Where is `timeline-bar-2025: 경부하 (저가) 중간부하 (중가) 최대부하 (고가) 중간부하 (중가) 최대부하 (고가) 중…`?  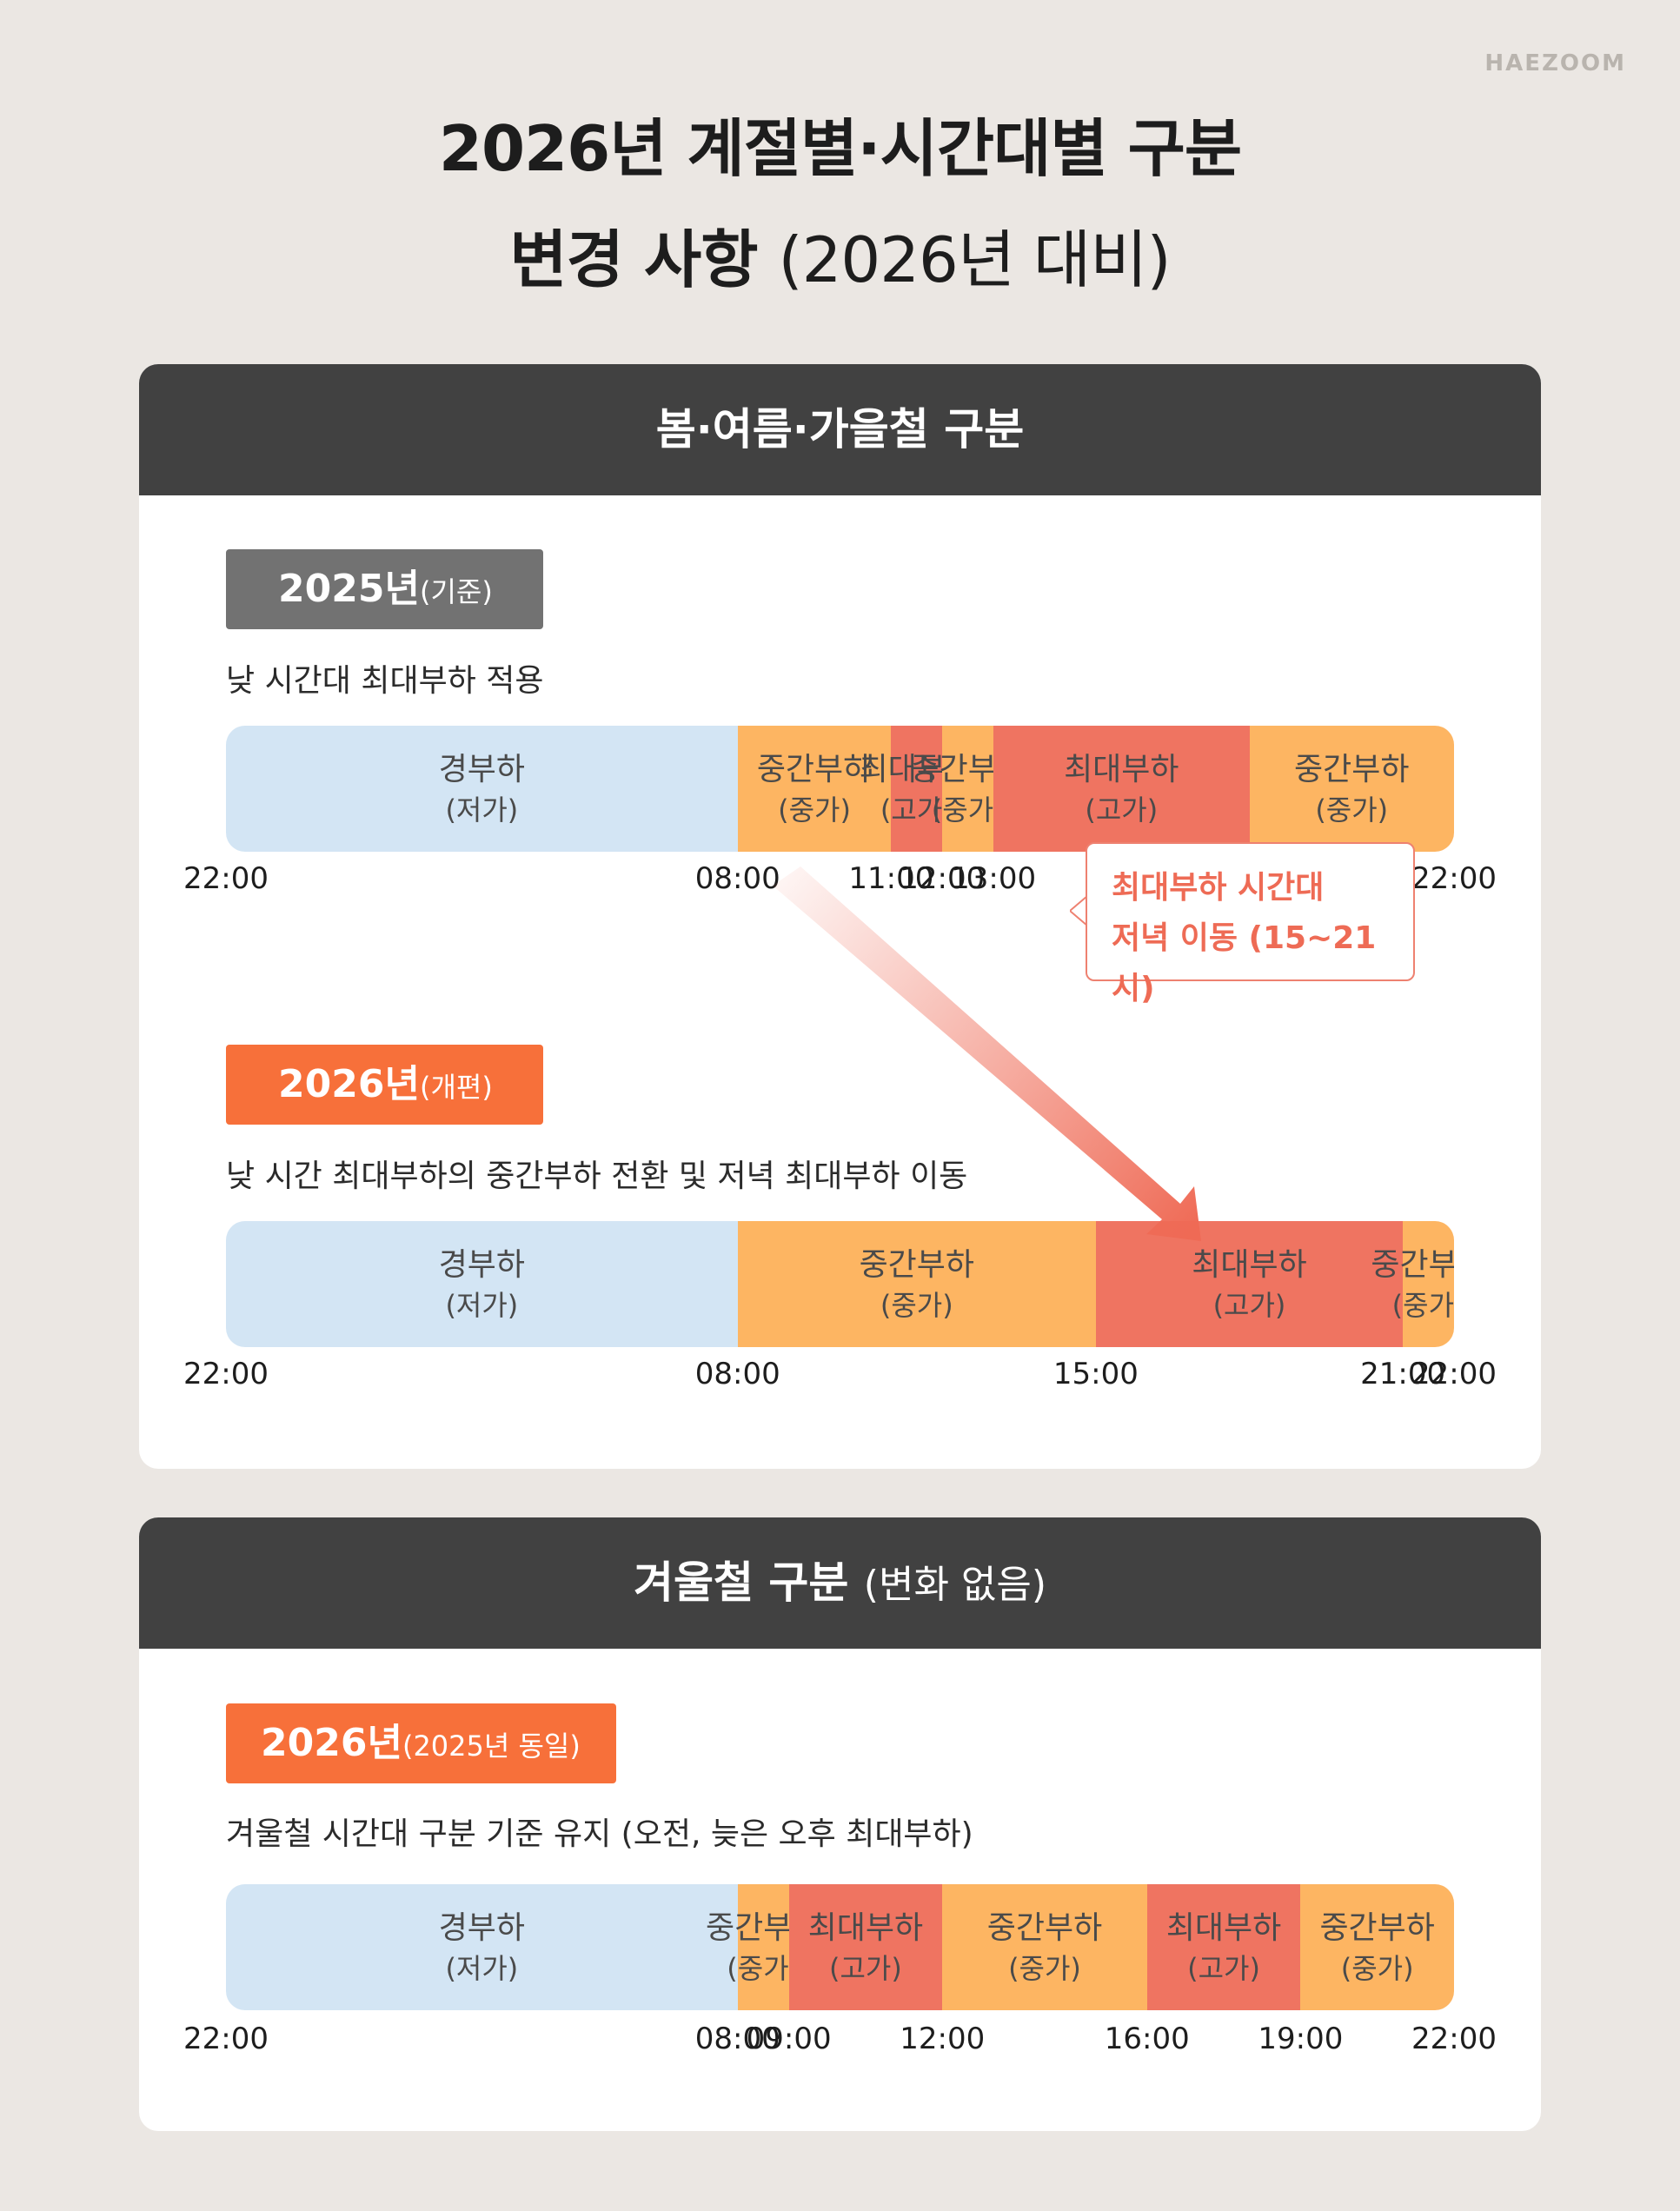 timeline-bar-2025: 경부하 (저가) 중간부하 (중가) 최대부하 (고가) 중간부하 (중가) 최대부하 (고가) 중… is located at coordinates (840, 789).